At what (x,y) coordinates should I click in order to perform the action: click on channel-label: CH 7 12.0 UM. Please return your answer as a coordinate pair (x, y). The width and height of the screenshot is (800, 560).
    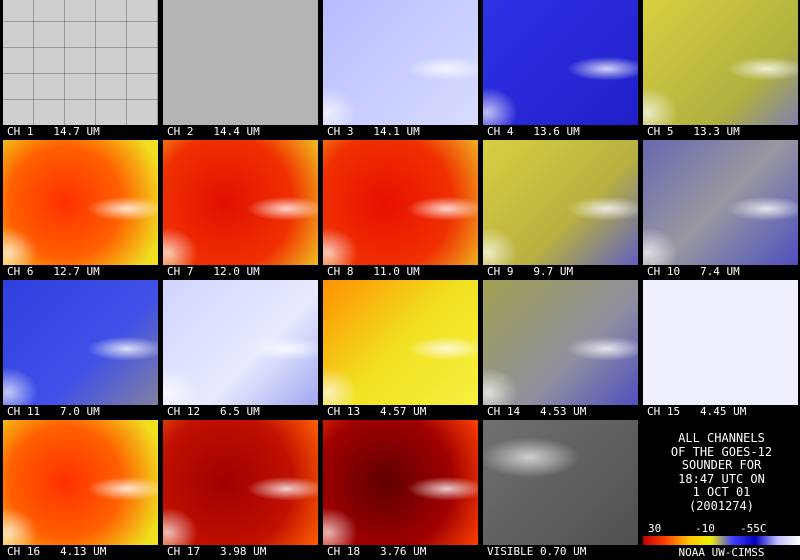
    Looking at the image, I should click on (213, 271).